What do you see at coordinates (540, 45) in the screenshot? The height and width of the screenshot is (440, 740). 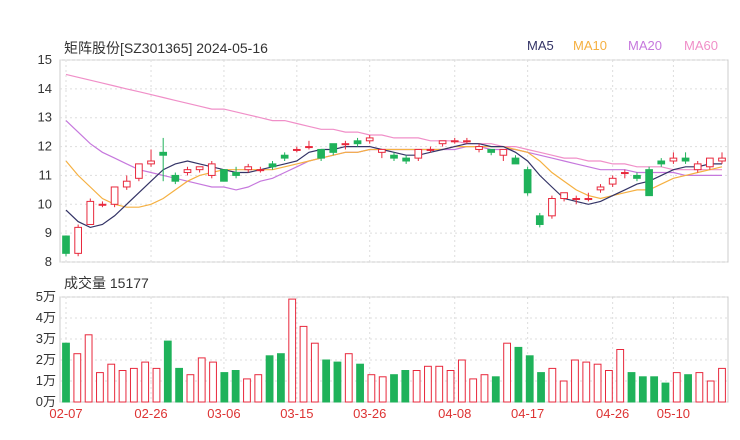 I see `legend-ma5: MA5` at bounding box center [540, 45].